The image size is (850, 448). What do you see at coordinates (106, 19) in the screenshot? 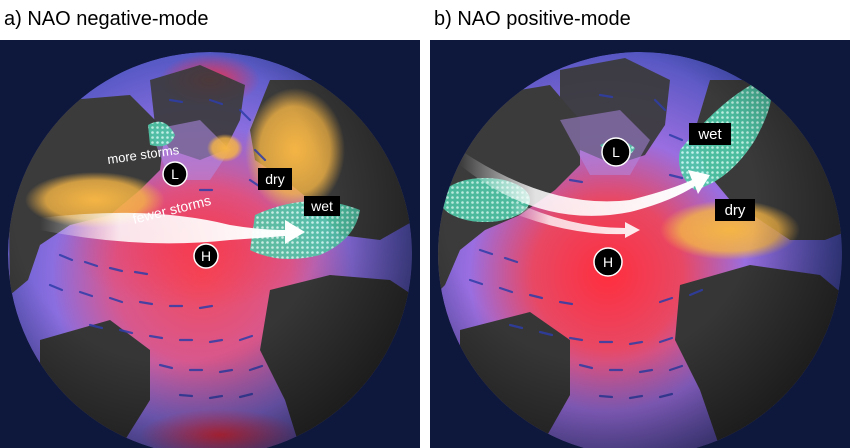
I see `panel-title: a) NAO negative-mode` at bounding box center [106, 19].